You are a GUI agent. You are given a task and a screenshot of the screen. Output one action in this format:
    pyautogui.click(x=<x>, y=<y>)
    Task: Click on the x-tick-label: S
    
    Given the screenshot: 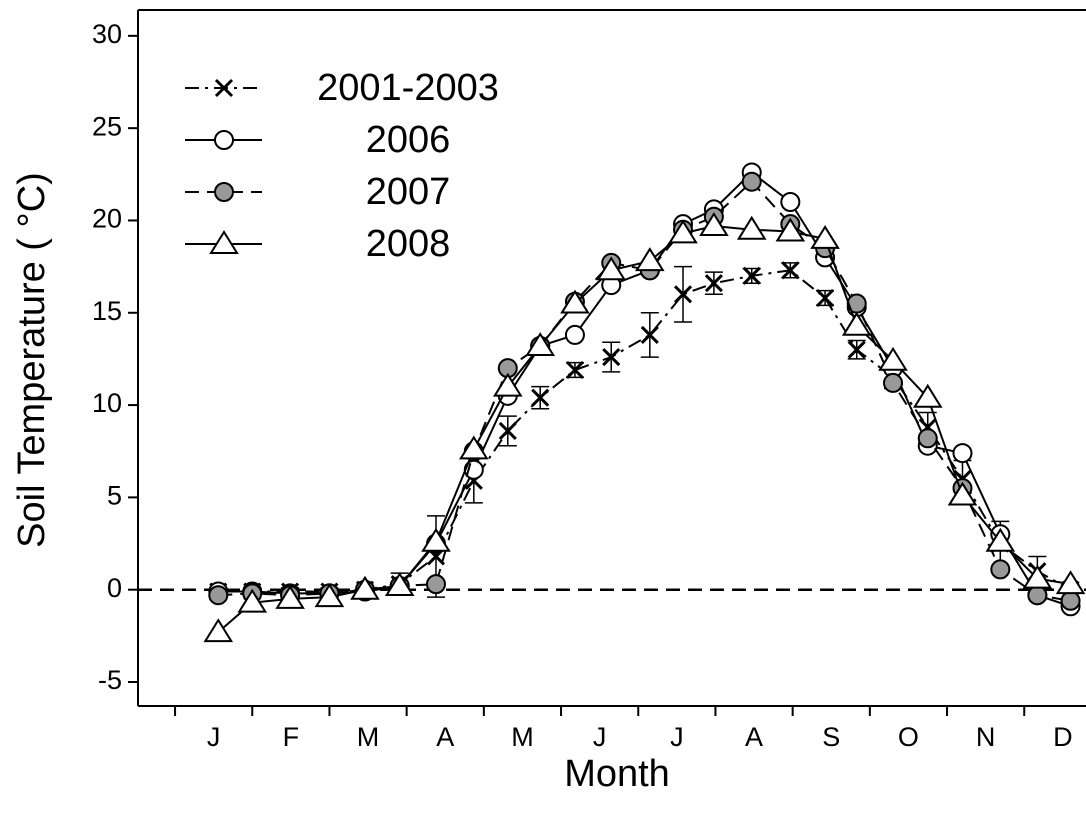 What is the action you would take?
    pyautogui.click(x=831, y=737)
    